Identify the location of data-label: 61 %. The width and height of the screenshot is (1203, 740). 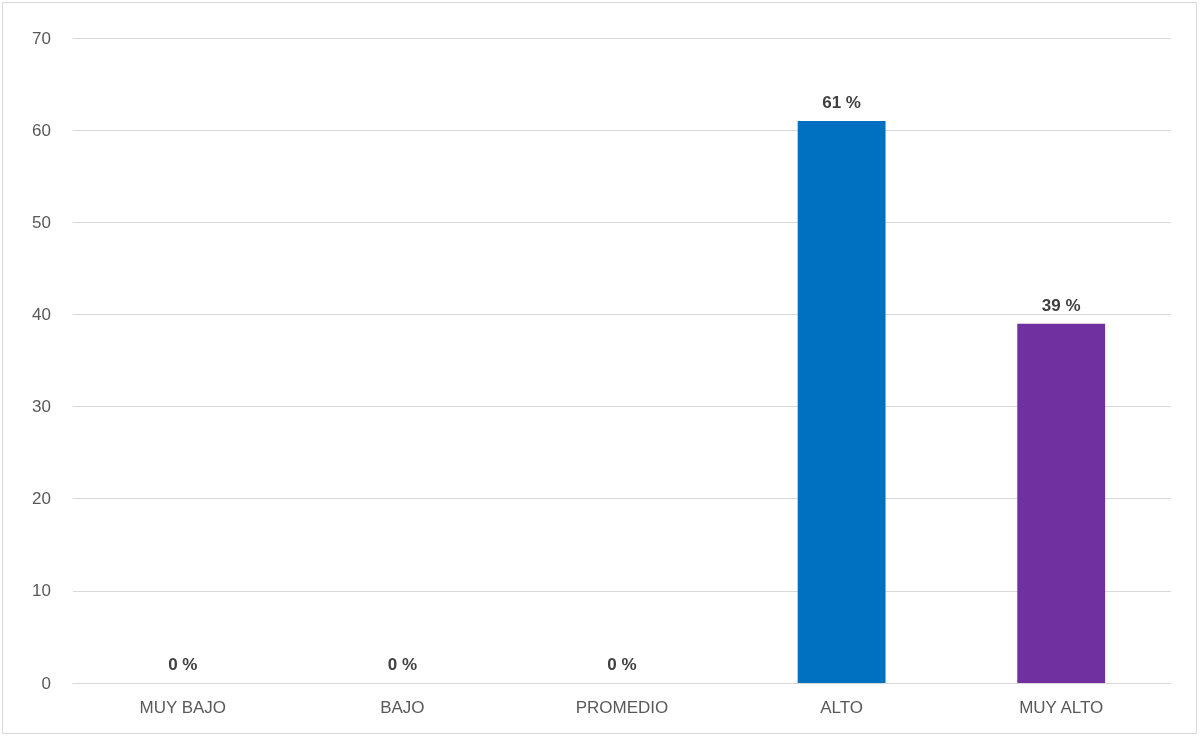
(841, 102).